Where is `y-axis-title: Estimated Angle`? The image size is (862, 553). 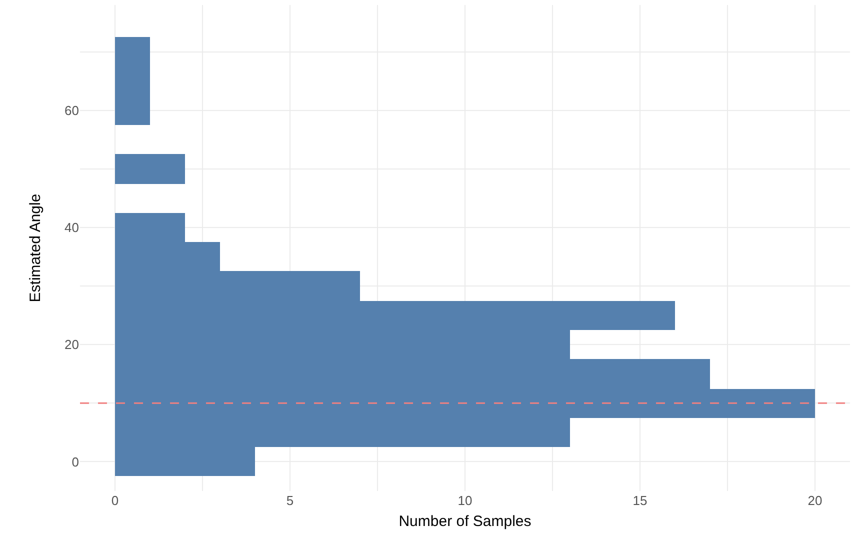
y-axis-title: Estimated Angle is located at coordinates (35, 248).